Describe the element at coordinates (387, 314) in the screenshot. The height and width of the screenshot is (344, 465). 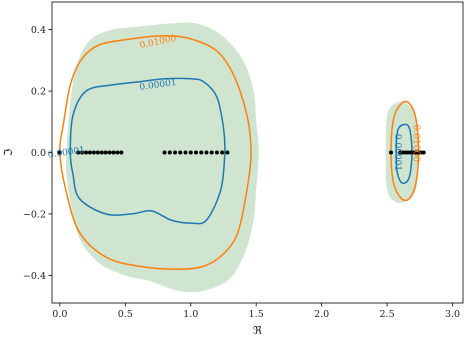
I see `x-tick-label: 2.5` at that location.